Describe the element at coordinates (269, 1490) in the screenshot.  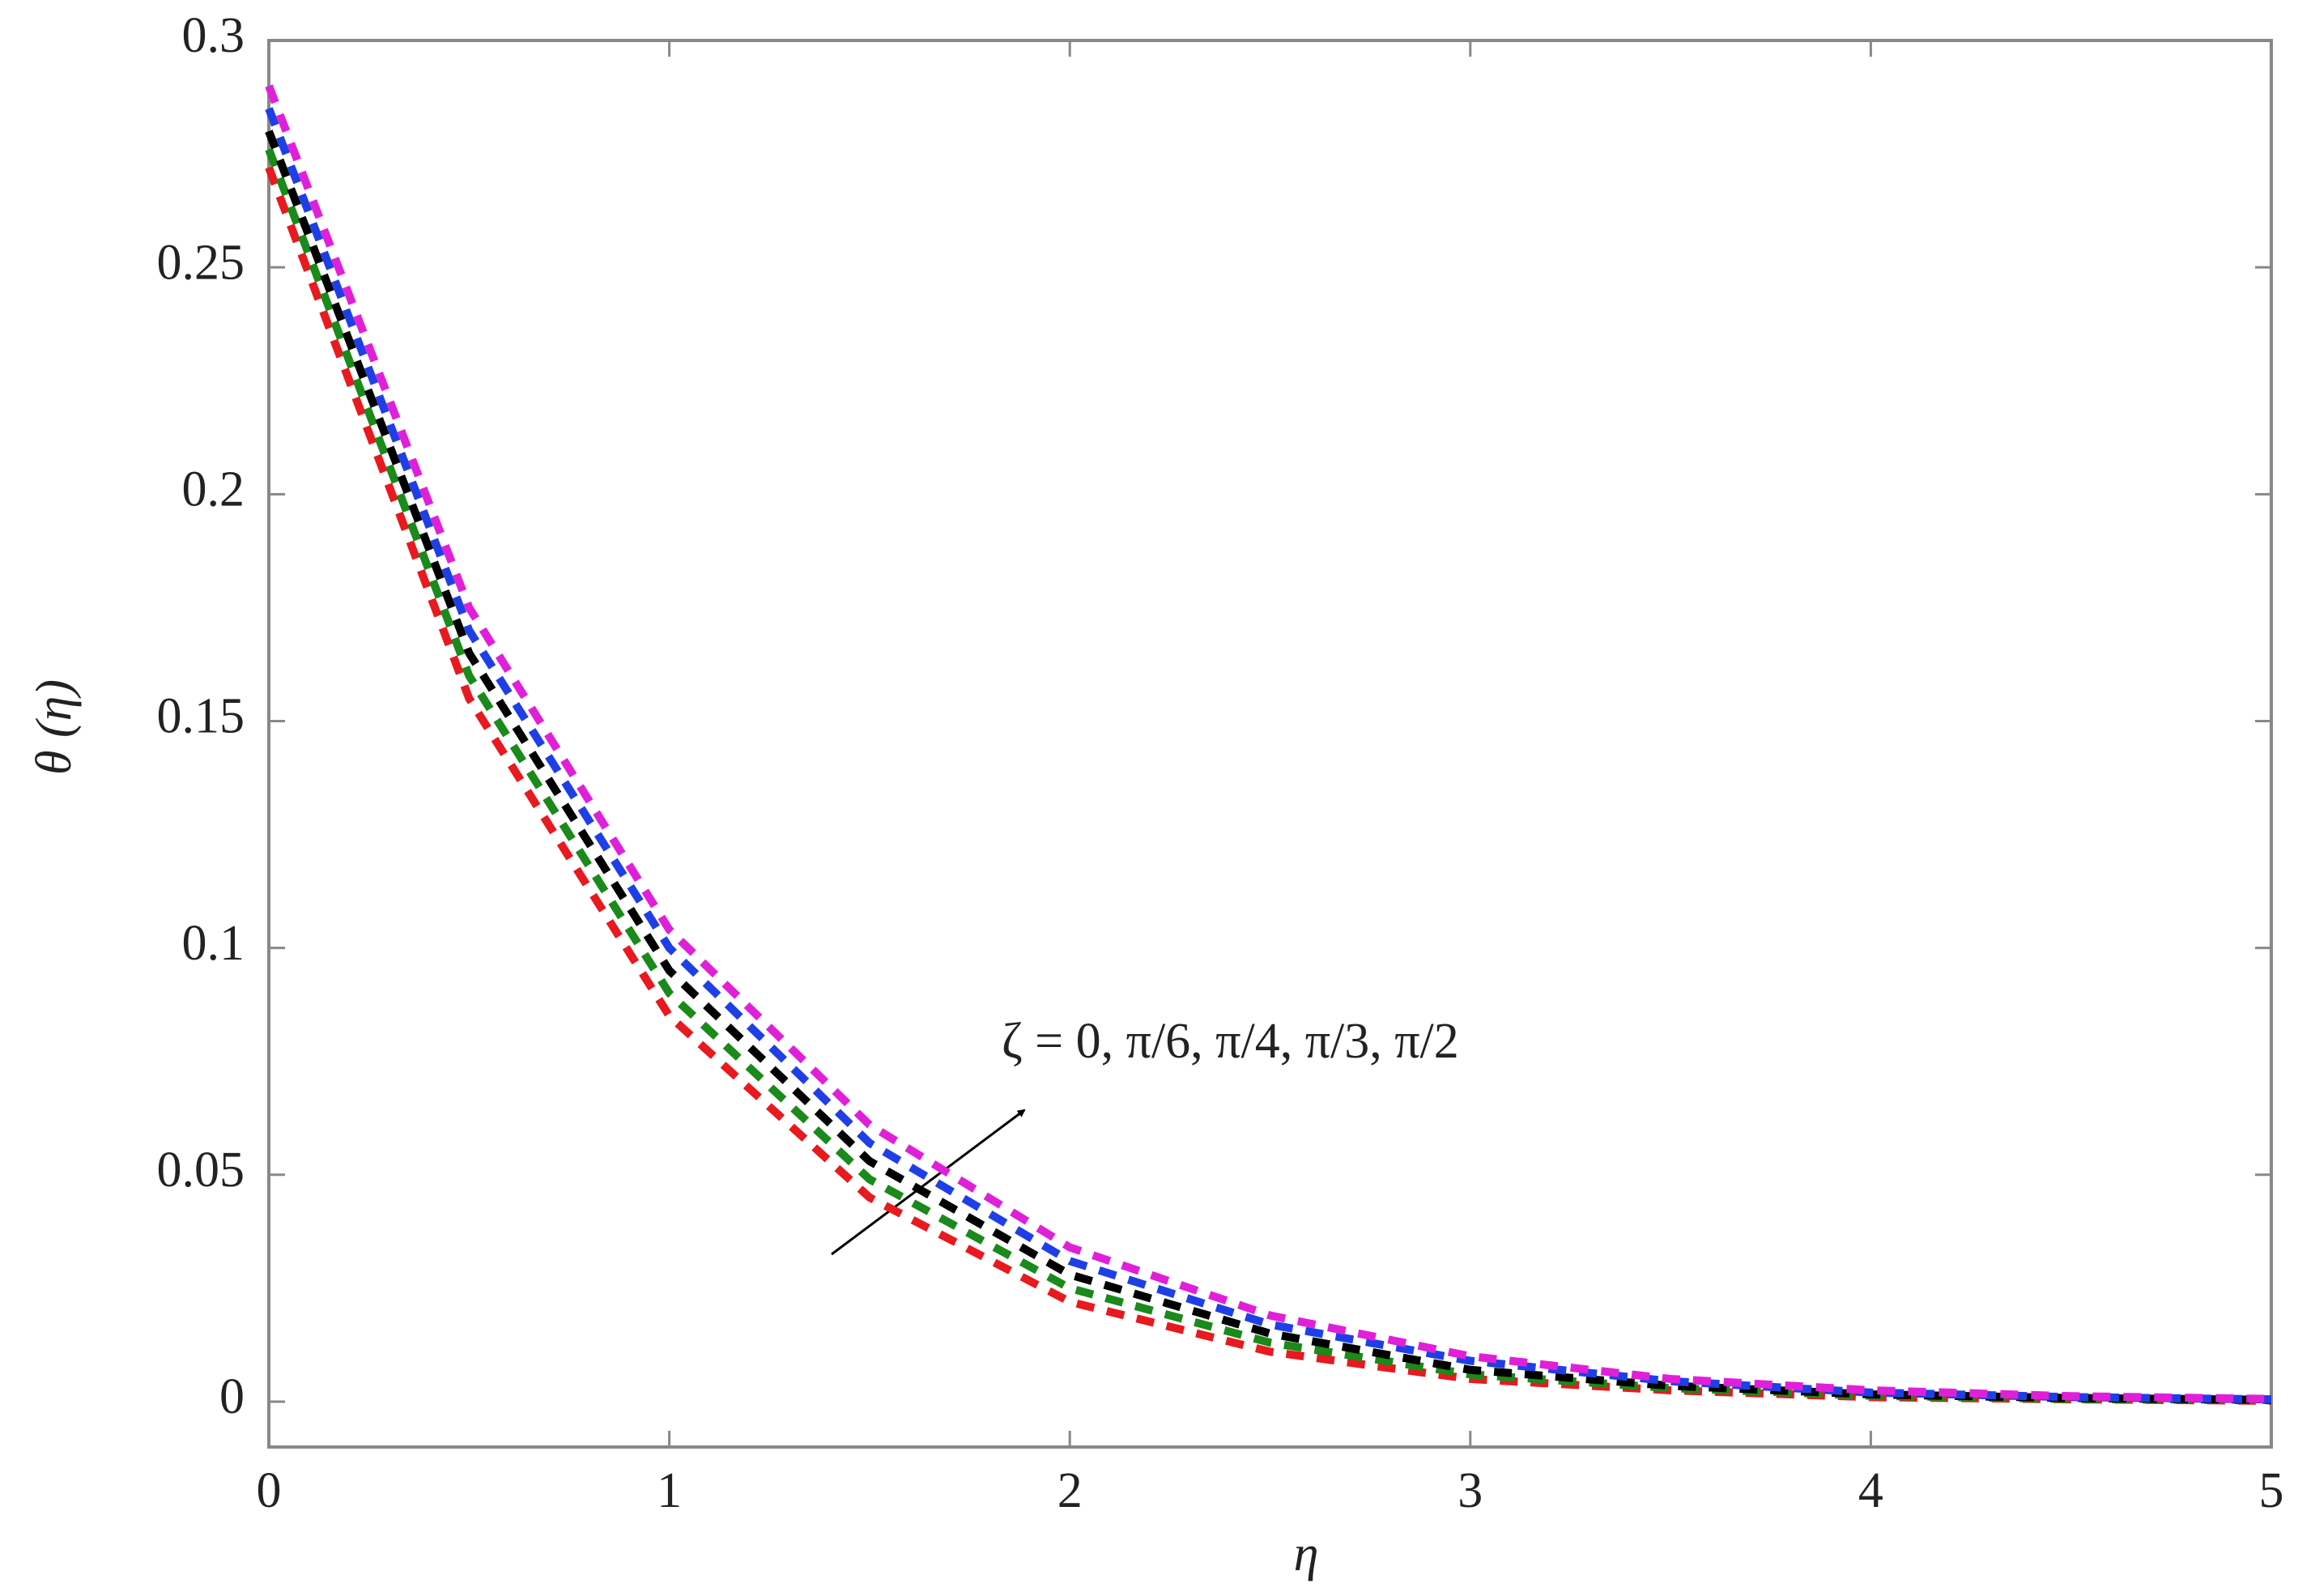
I see `x-tick-label: 0` at that location.